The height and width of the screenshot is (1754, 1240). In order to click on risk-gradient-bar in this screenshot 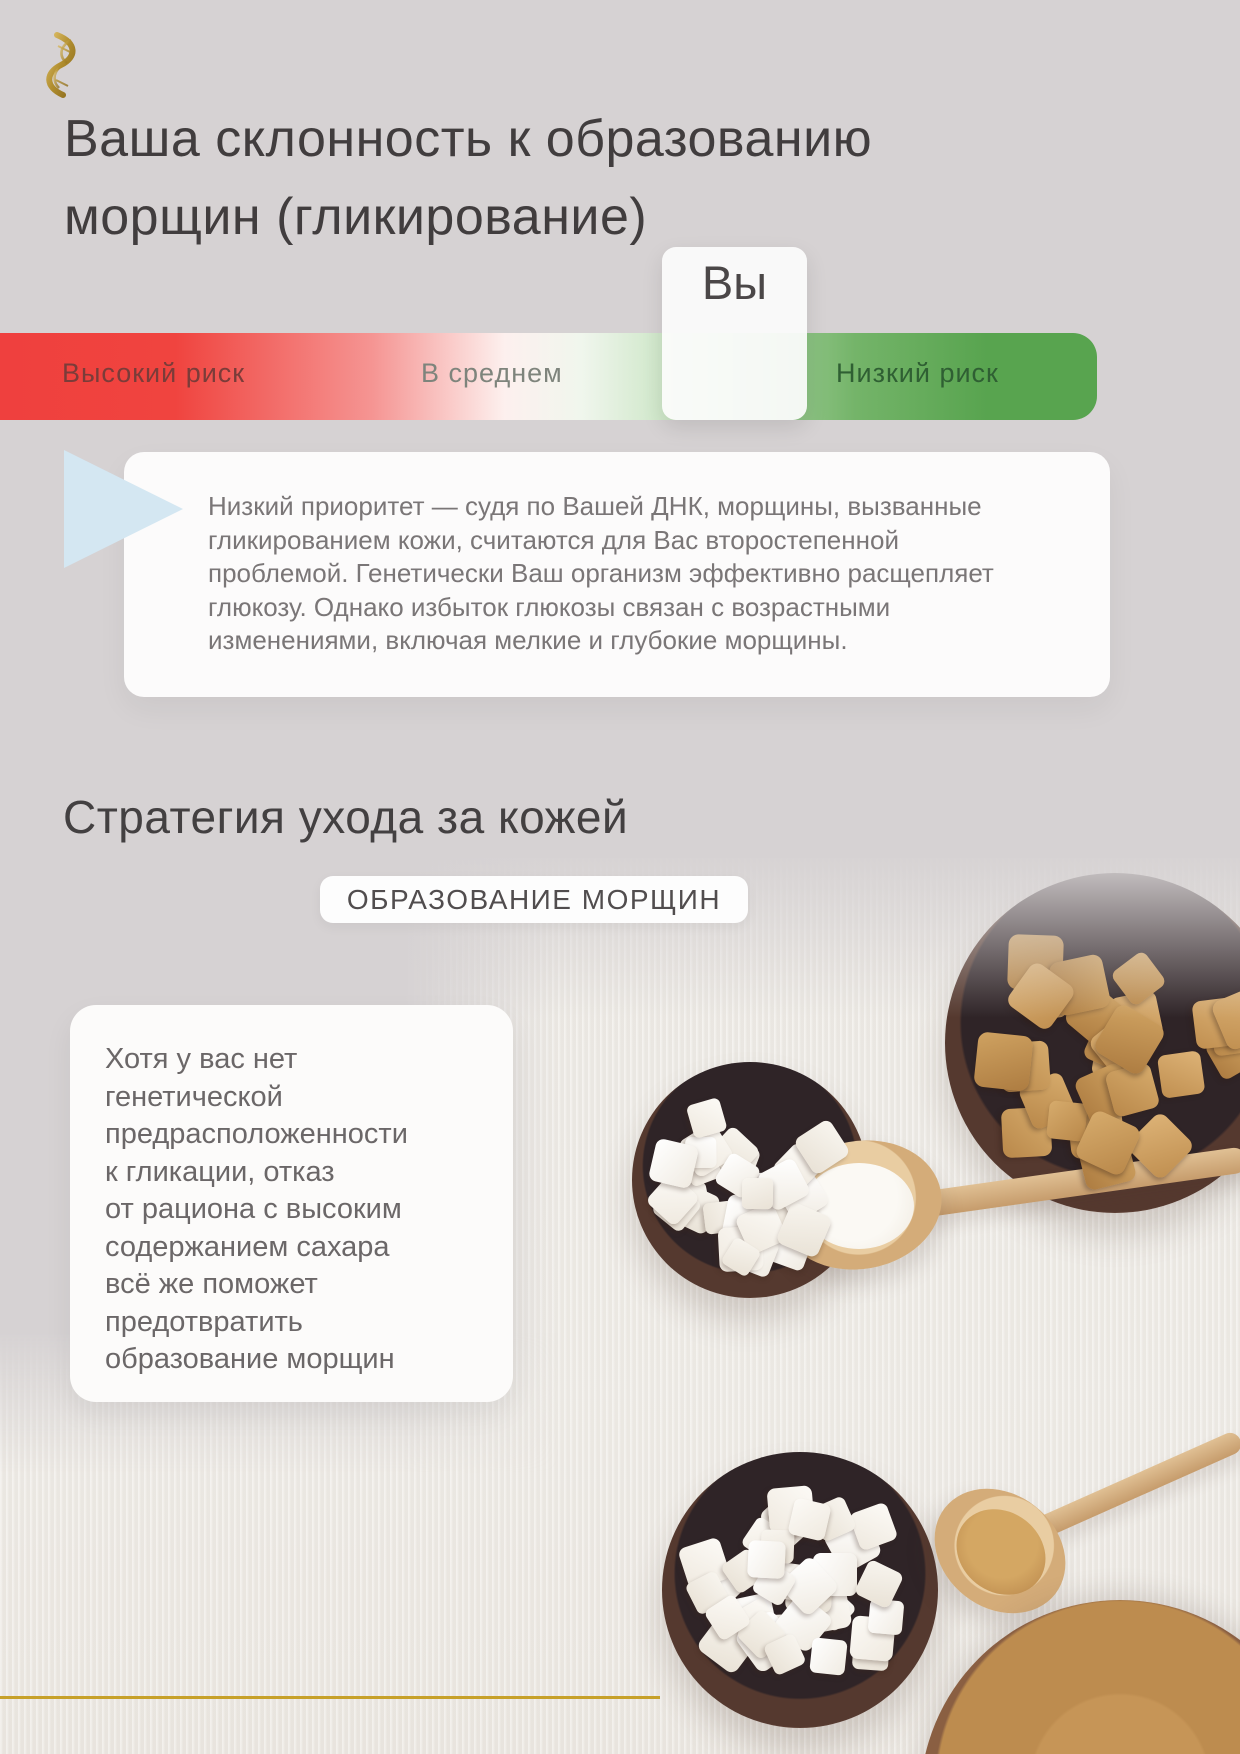, I will do `click(548, 376)`.